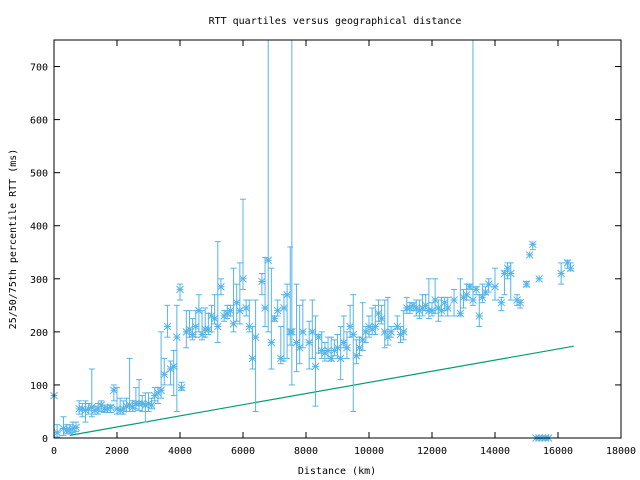 The width and height of the screenshot is (640, 480). What do you see at coordinates (54, 451) in the screenshot?
I see `x-tick-label: 0` at bounding box center [54, 451].